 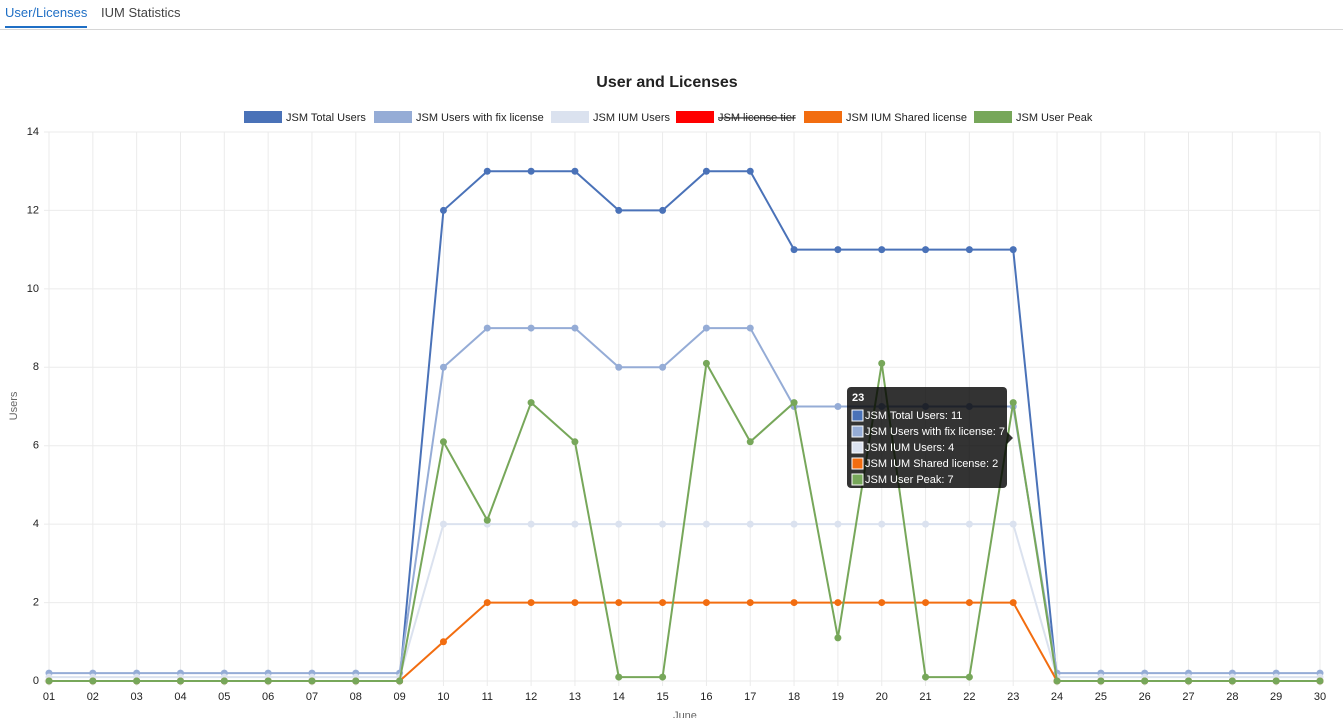 I want to click on x-tick-label: 09, so click(x=399, y=697).